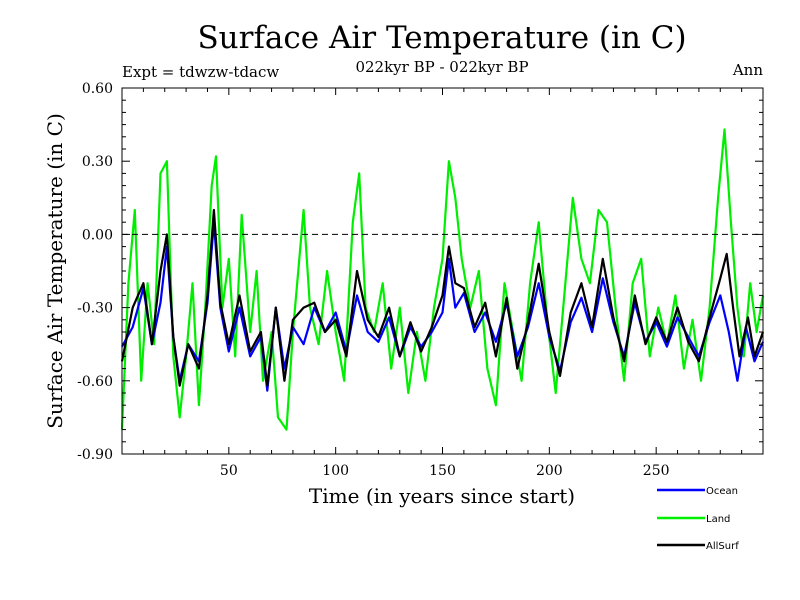 The image size is (800, 600). What do you see at coordinates (718, 519) in the screenshot?
I see `legend-label-land: Land` at bounding box center [718, 519].